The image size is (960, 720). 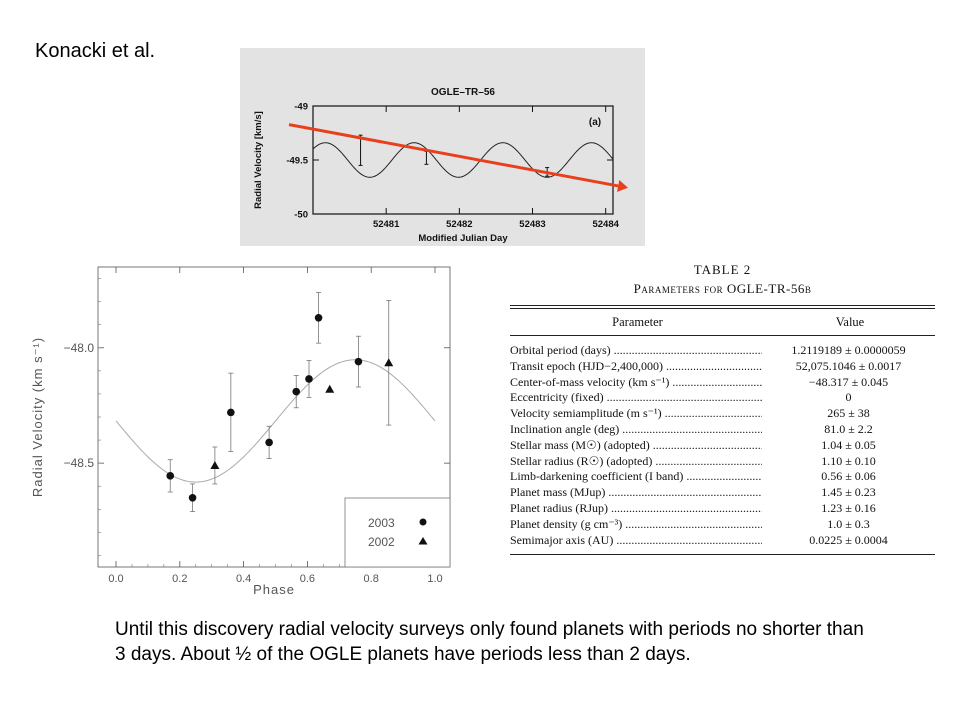 I want to click on x-tick-label: 52482, so click(x=459, y=224).